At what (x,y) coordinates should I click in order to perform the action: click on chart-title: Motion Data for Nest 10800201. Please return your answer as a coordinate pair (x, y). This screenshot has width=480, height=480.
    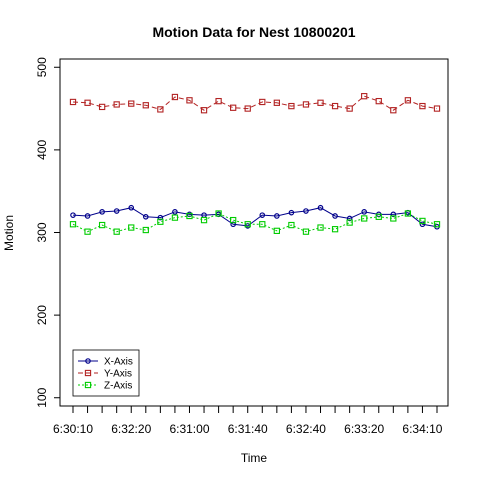
    Looking at the image, I should click on (253, 32).